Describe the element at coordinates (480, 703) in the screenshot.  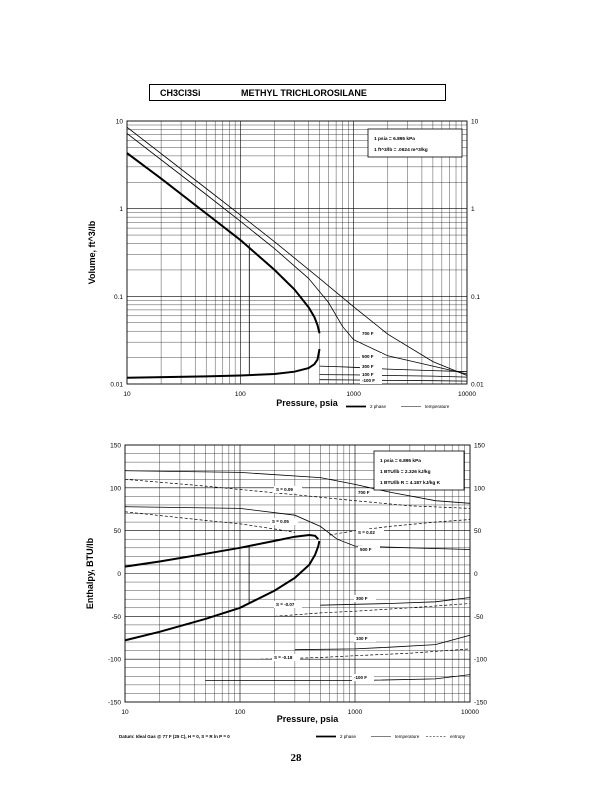
I see `y-tick-label-right: -150` at that location.